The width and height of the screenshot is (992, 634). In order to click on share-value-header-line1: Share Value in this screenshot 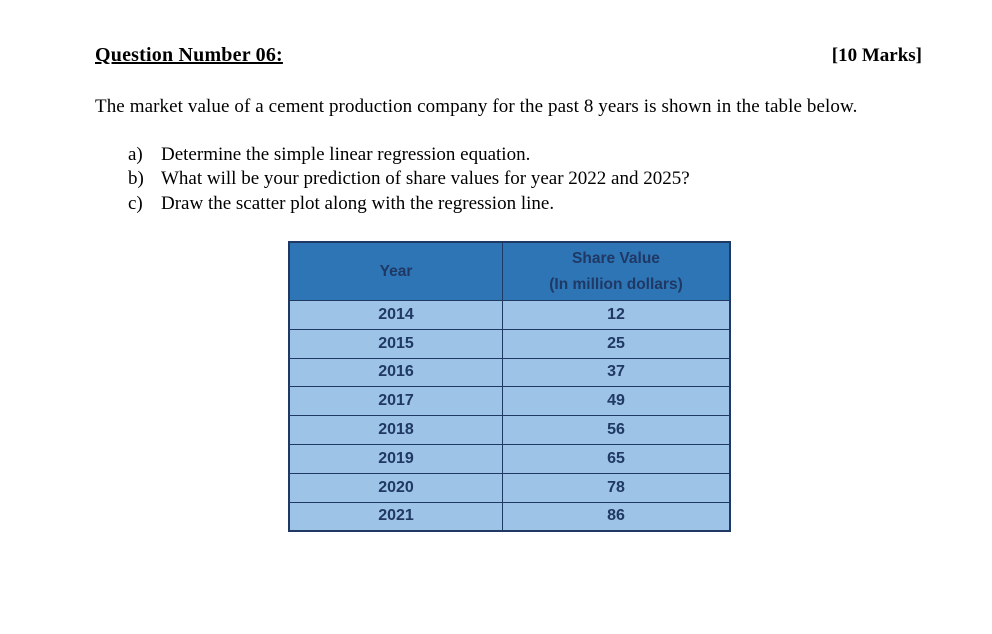, I will do `click(616, 258)`.